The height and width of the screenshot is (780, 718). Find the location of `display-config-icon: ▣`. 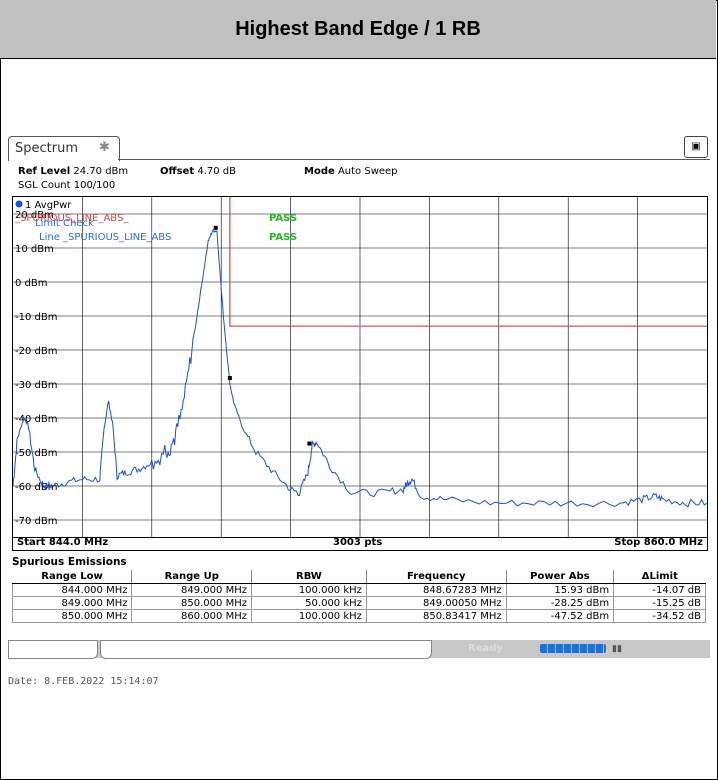

display-config-icon: ▣ is located at coordinates (696, 147).